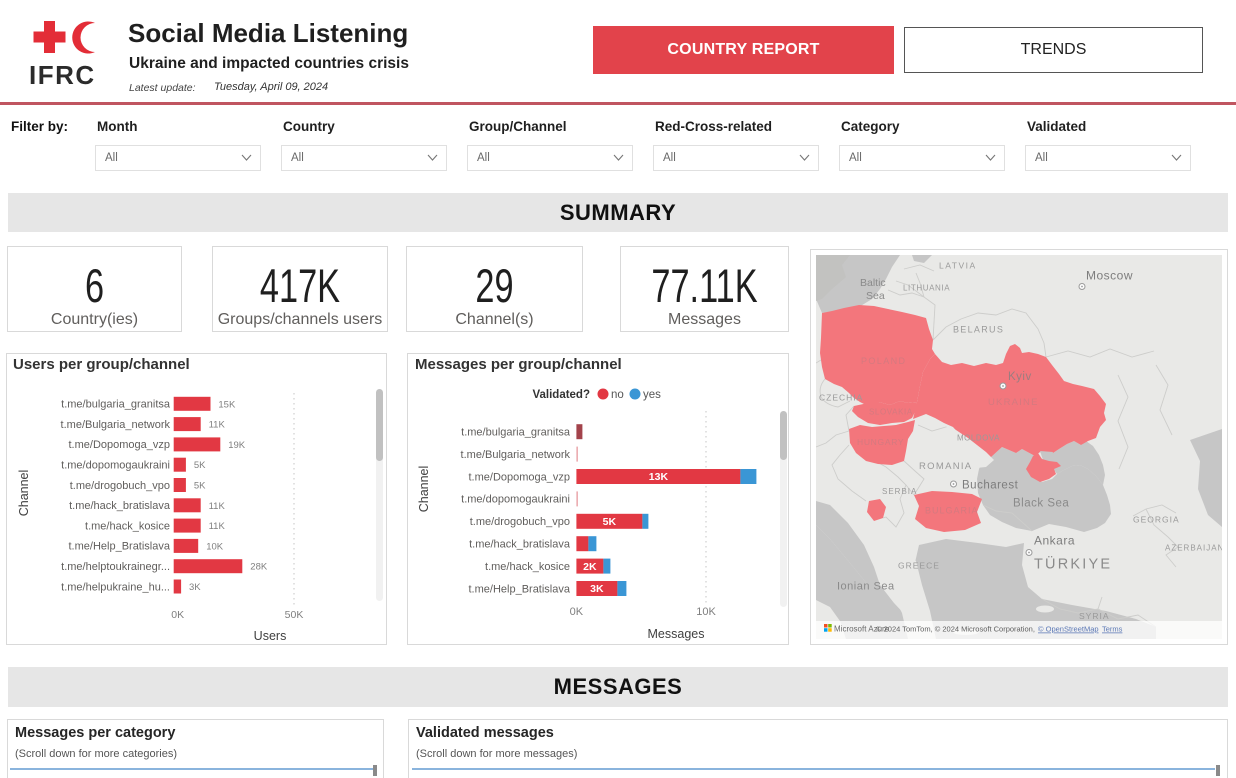  I want to click on svg-text: UKRAINE, so click(1013, 402).